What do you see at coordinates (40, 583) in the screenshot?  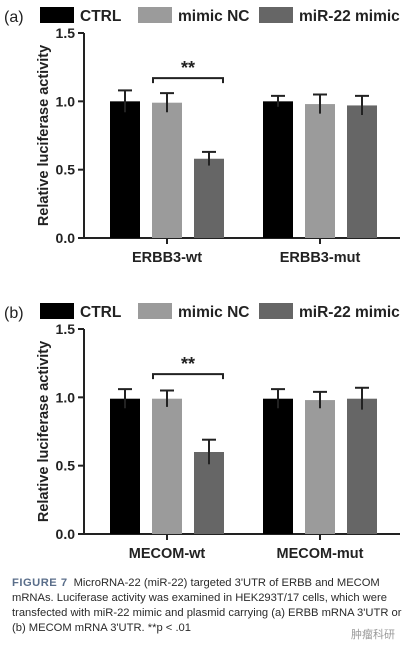 I see `caption-label: FIGURE 7` at bounding box center [40, 583].